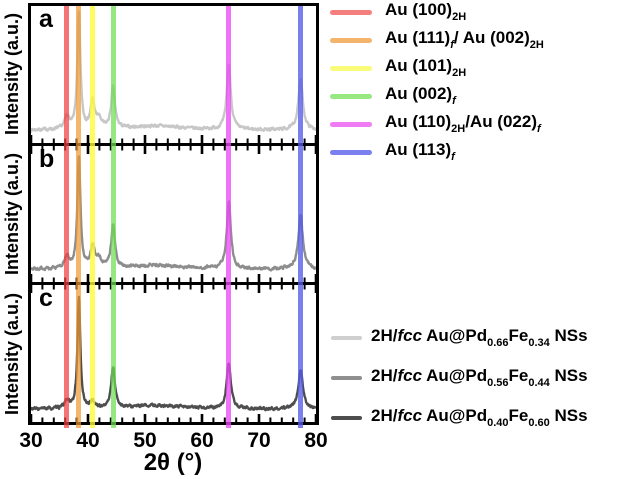  I want to click on panel-b: b, so click(173, 214).